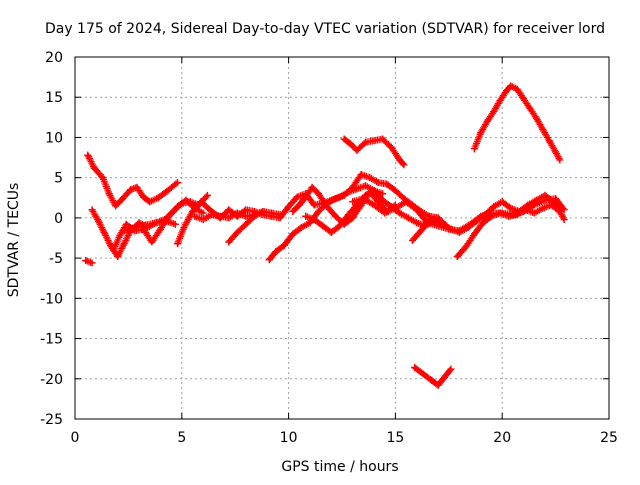 This screenshot has height=485, width=640. I want to click on y-tick-label: 15, so click(54, 98).